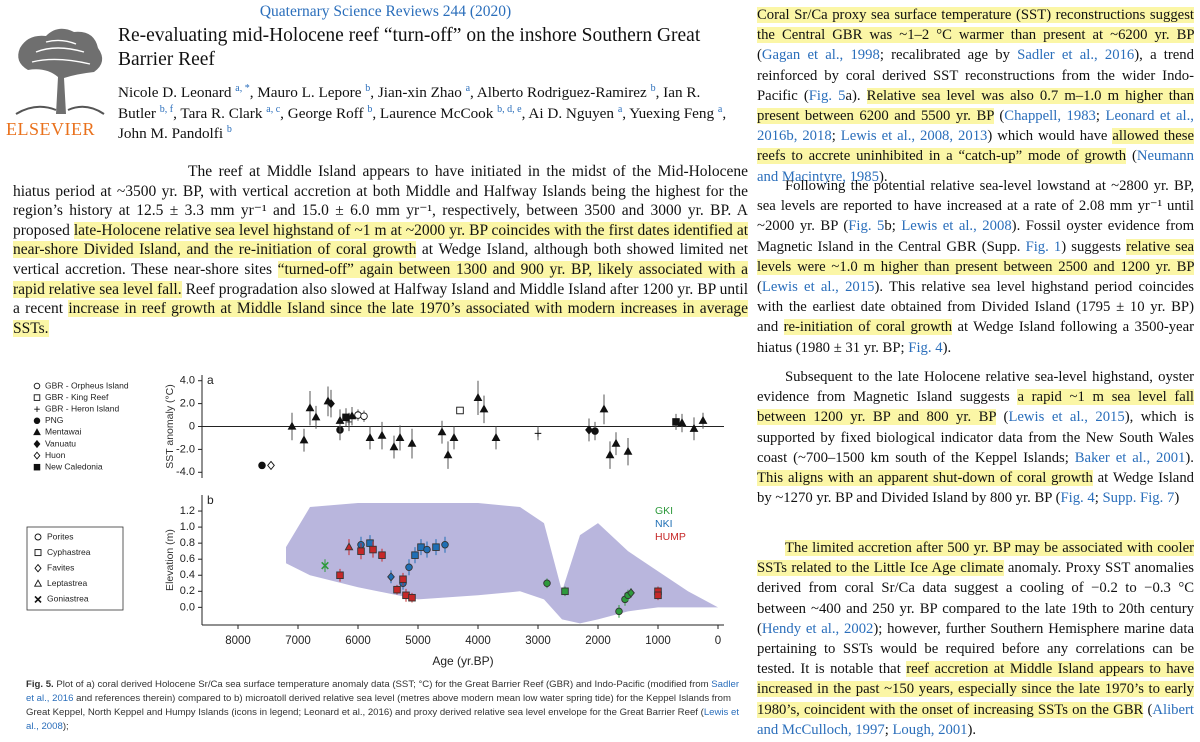  What do you see at coordinates (820, 55) in the screenshot?
I see `link: Gagan et al., 1998` at bounding box center [820, 55].